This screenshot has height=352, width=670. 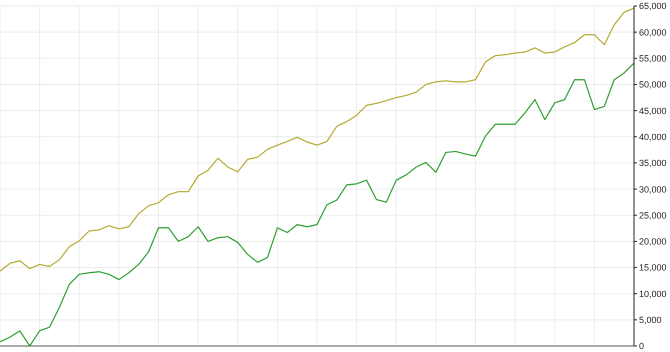 I want to click on y-tick-label: 60,000, so click(x=653, y=32).